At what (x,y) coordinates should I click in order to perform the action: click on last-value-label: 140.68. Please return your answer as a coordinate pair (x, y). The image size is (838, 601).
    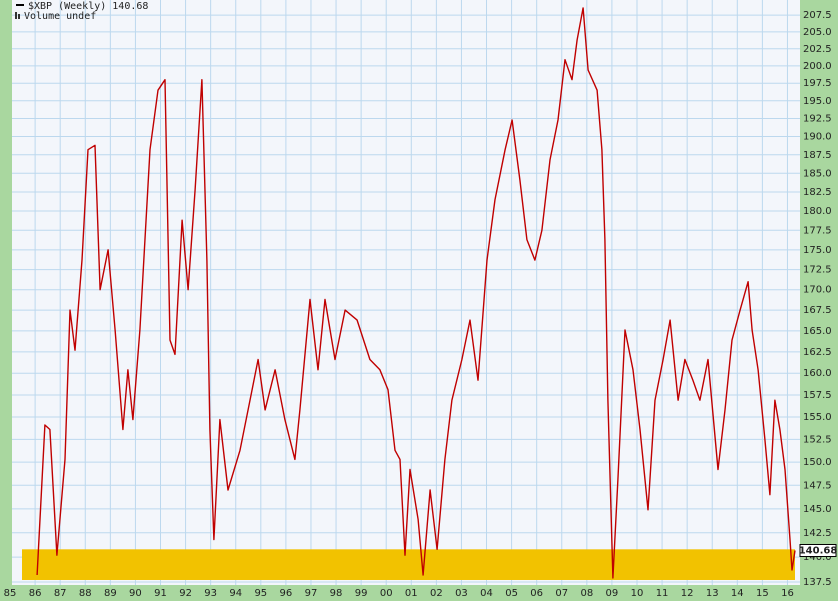
    Looking at the image, I should click on (818, 550).